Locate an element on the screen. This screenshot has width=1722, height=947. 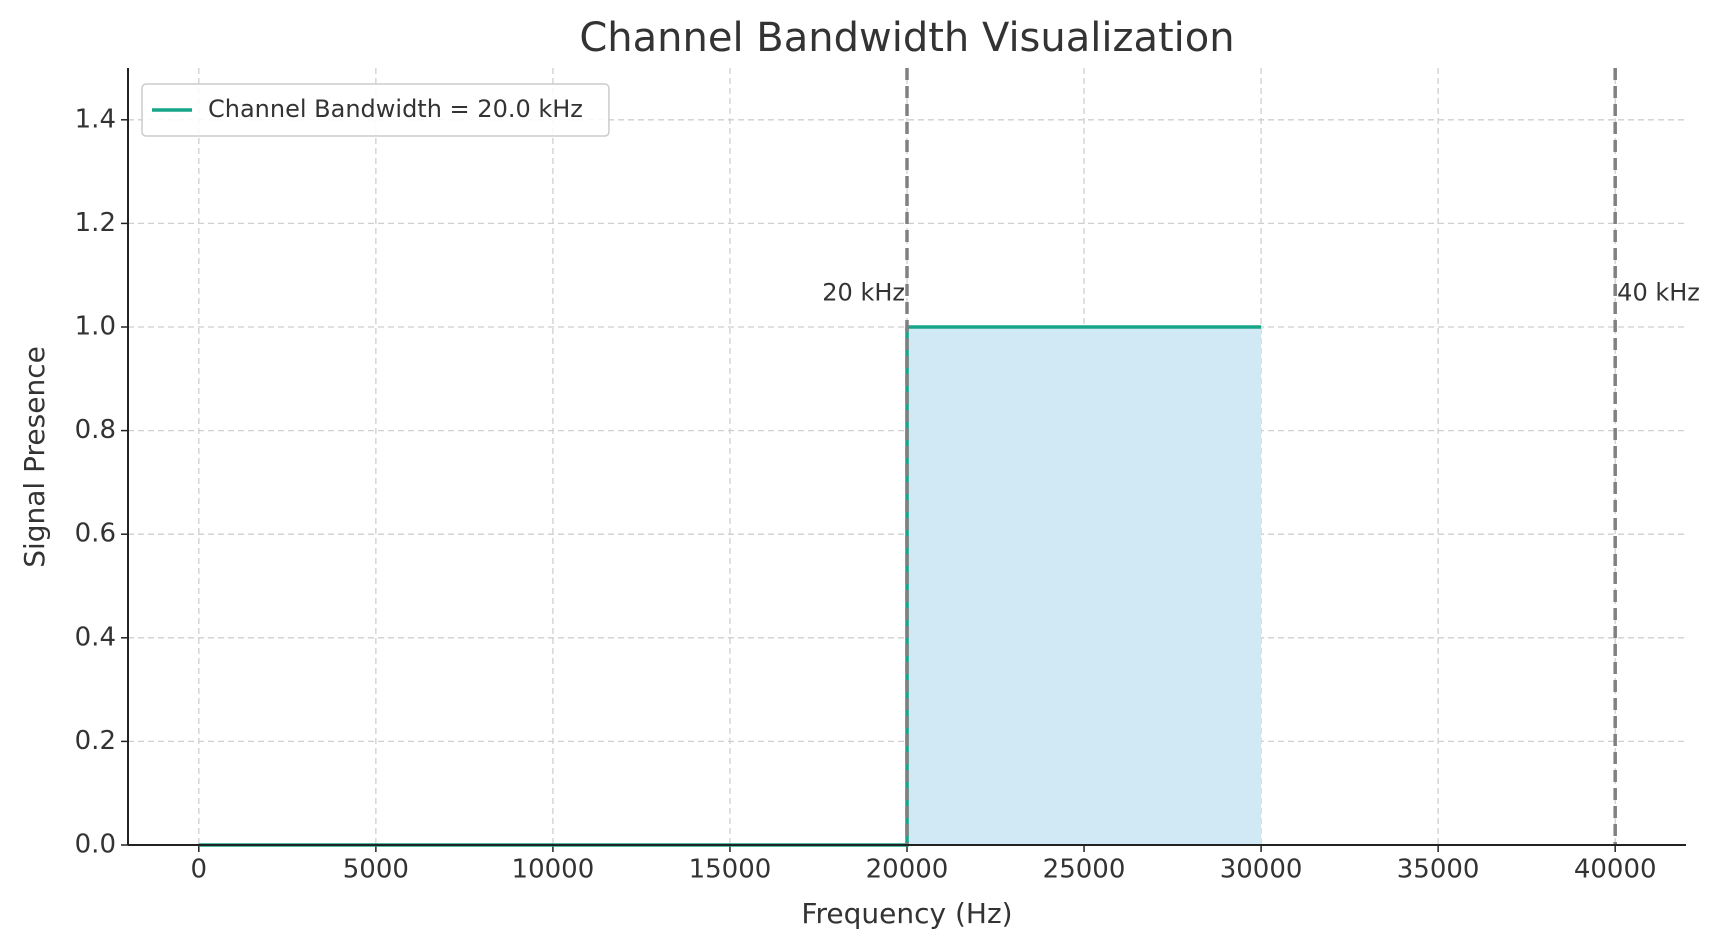
legend-label: Channel Bandwidth = 20.0 kHz is located at coordinates (395, 109).